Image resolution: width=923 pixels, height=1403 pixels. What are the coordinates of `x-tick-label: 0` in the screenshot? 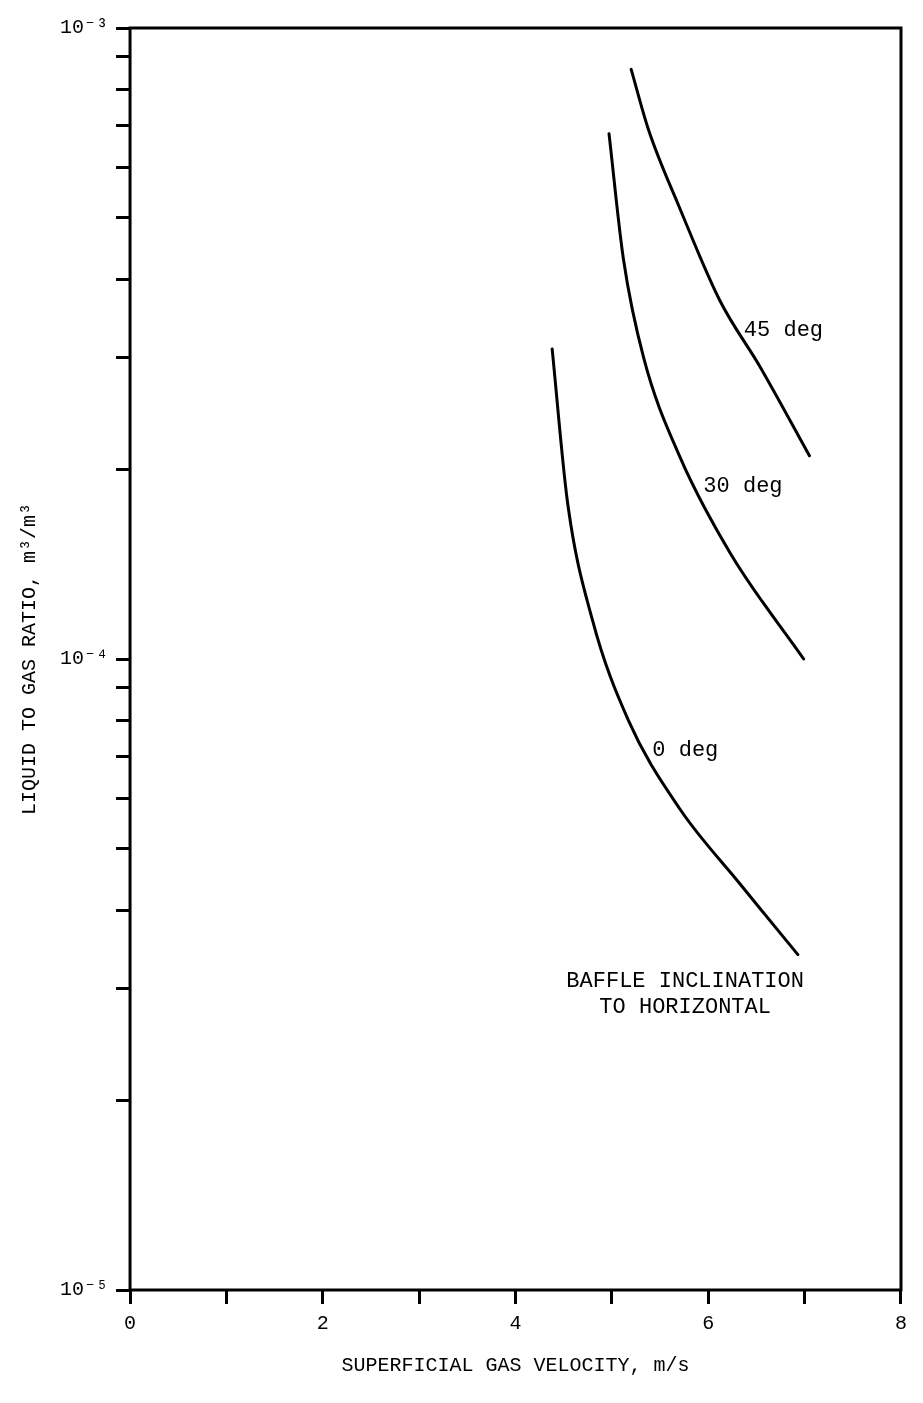 It's located at (130, 1324).